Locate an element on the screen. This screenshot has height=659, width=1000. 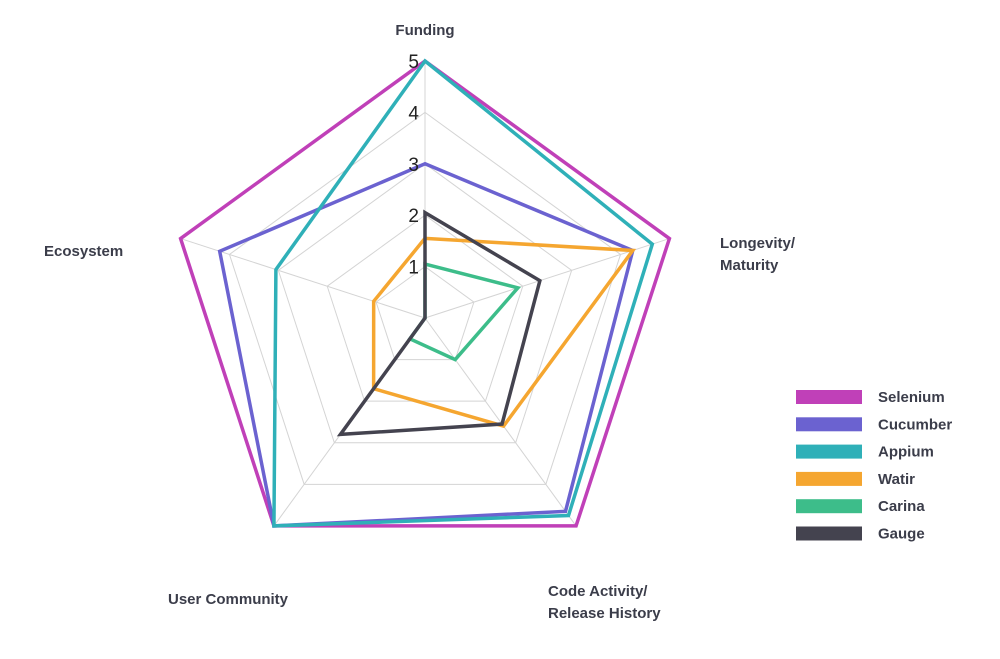
legend-swatch-appium is located at coordinates (829, 451).